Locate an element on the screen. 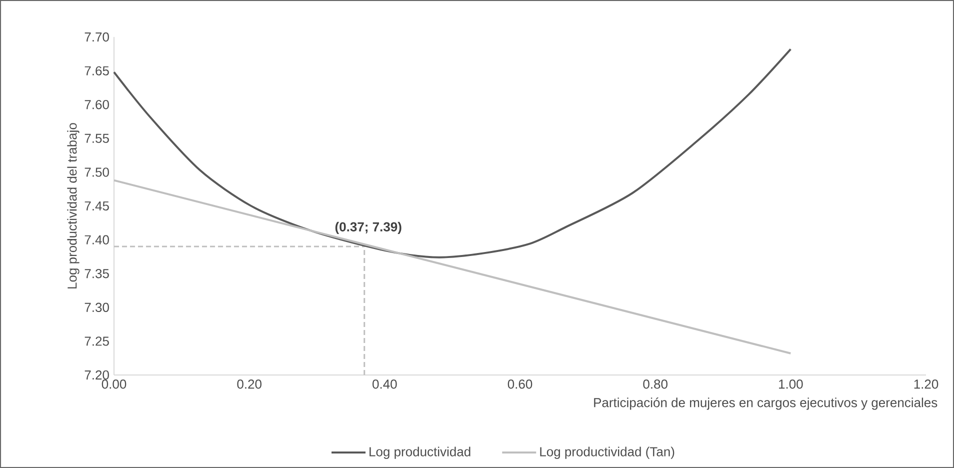  legend-label: Log productividad is located at coordinates (420, 452).